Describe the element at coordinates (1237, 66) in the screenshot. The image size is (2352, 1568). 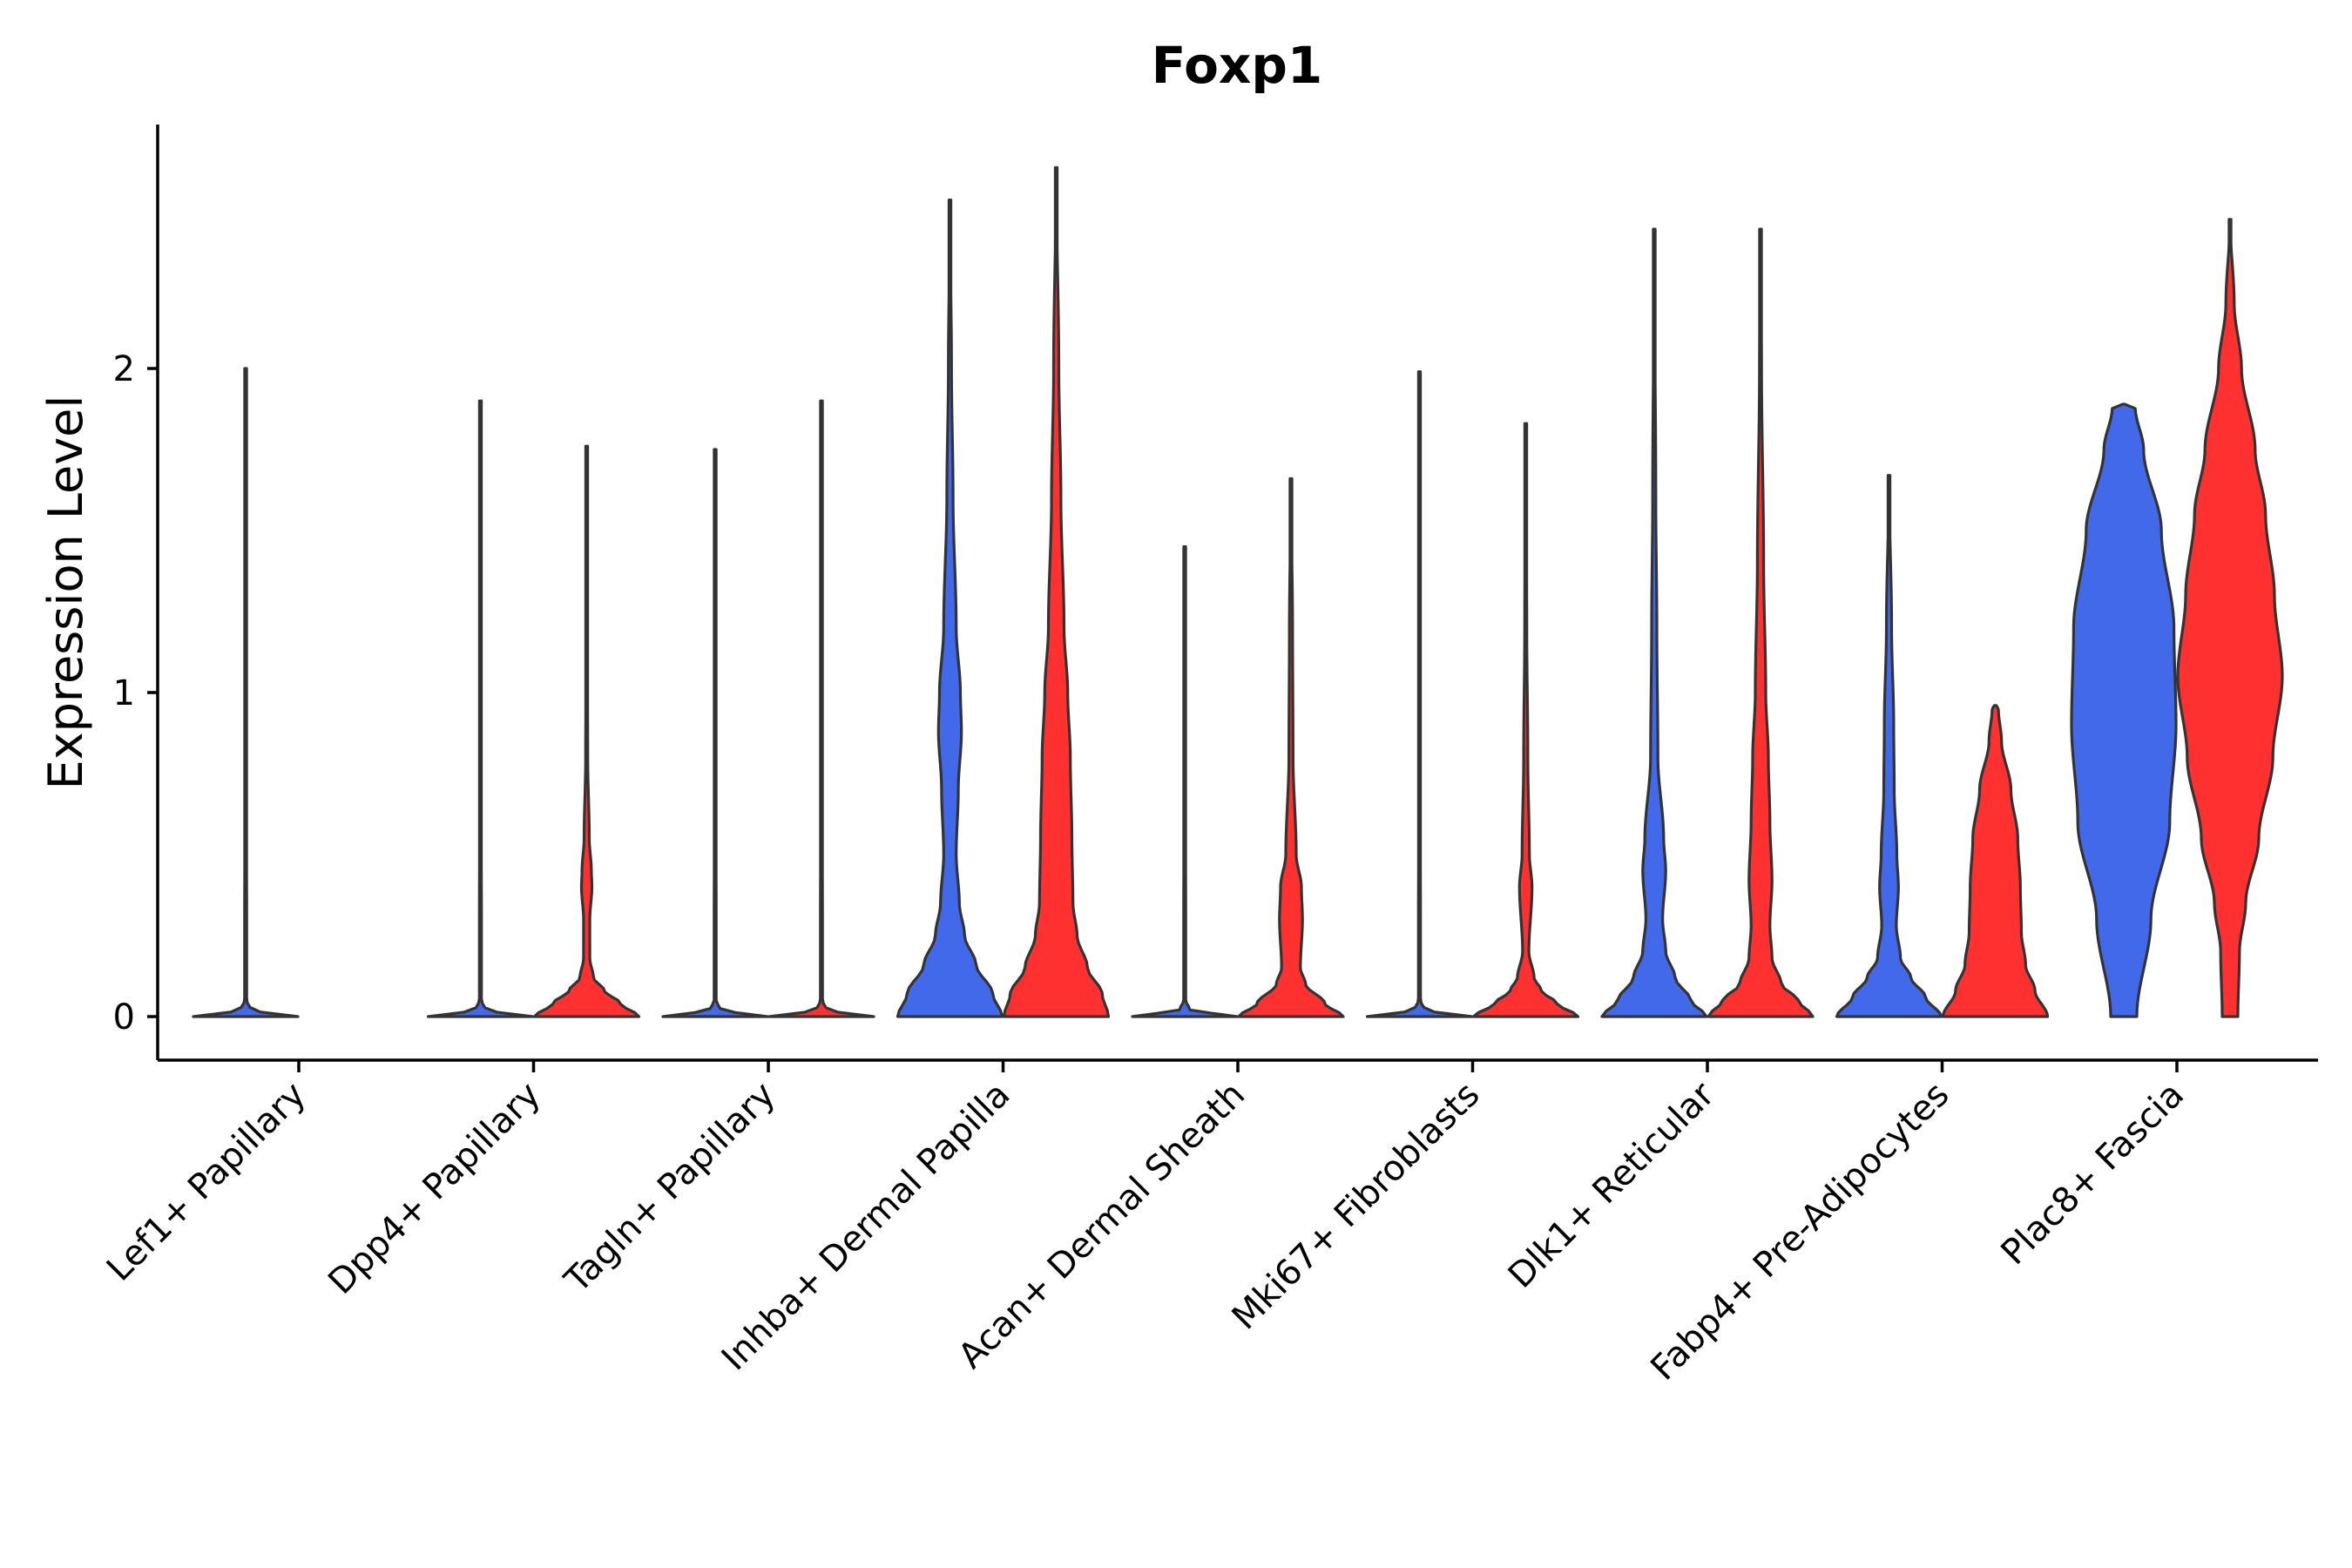
I see `chart-title: Foxp1` at that location.